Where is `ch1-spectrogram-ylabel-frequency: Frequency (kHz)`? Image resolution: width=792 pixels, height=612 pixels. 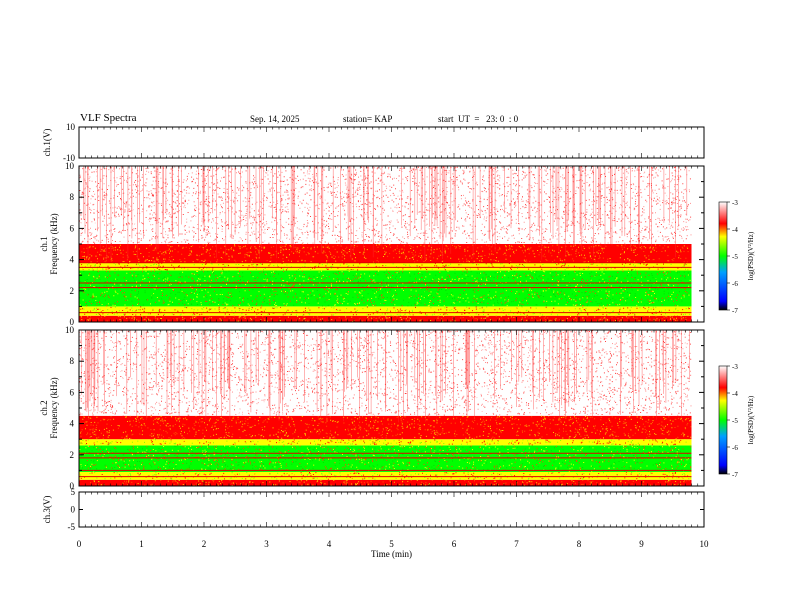 ch1-spectrogram-ylabel-frequency: Frequency (kHz) is located at coordinates (54, 243).